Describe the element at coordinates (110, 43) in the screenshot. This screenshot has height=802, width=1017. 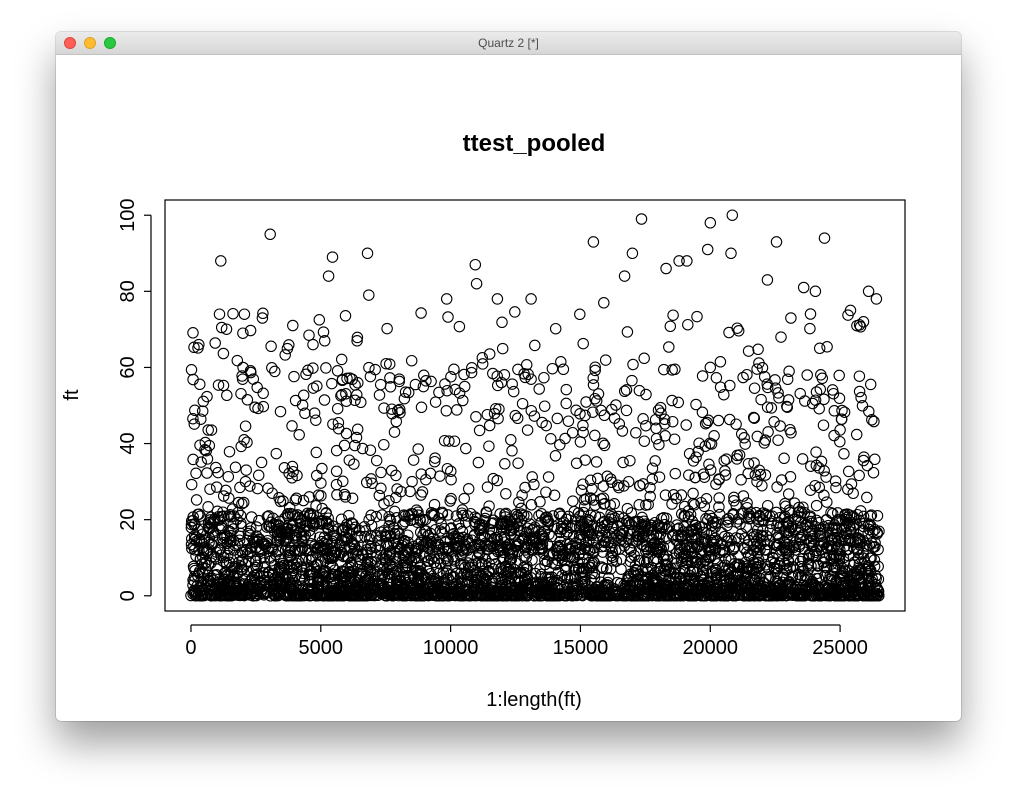
I see `zoom-window-button` at that location.